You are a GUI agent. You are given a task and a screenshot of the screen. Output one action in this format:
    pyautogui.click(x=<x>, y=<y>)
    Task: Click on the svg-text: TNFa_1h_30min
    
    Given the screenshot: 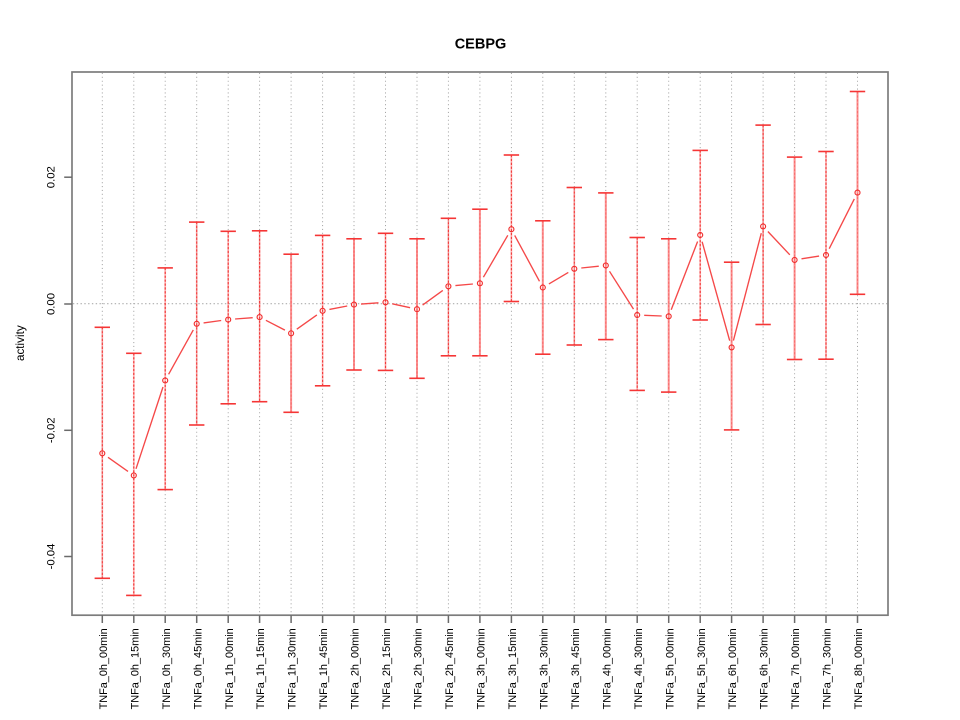 What is the action you would take?
    pyautogui.click(x=293, y=668)
    